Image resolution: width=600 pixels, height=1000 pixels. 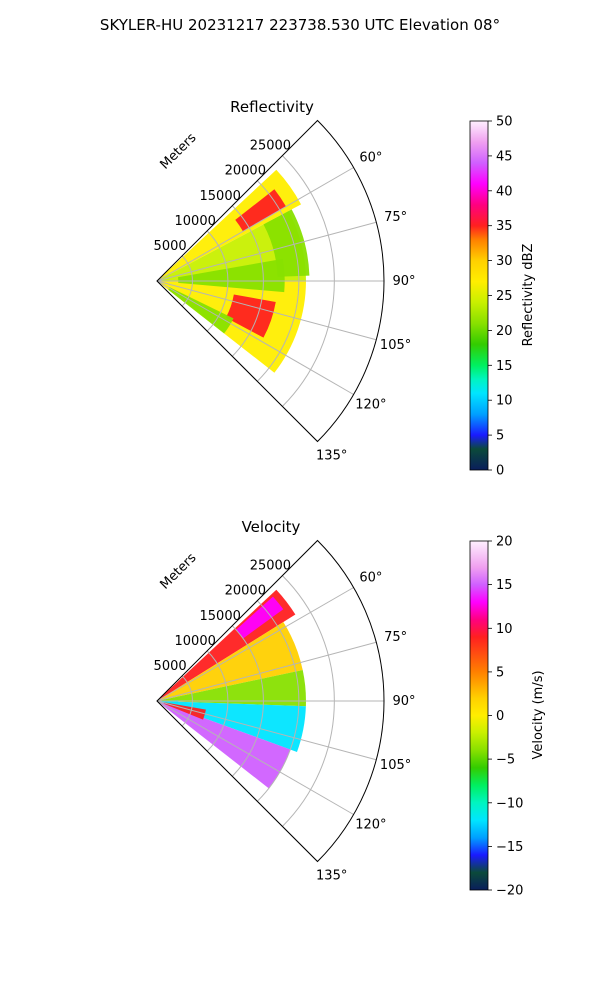 I want to click on velocity-colorbar: −20 −15 −10 −5 0 5 10 15 20 Velocity (m/s), so click(x=507, y=717).